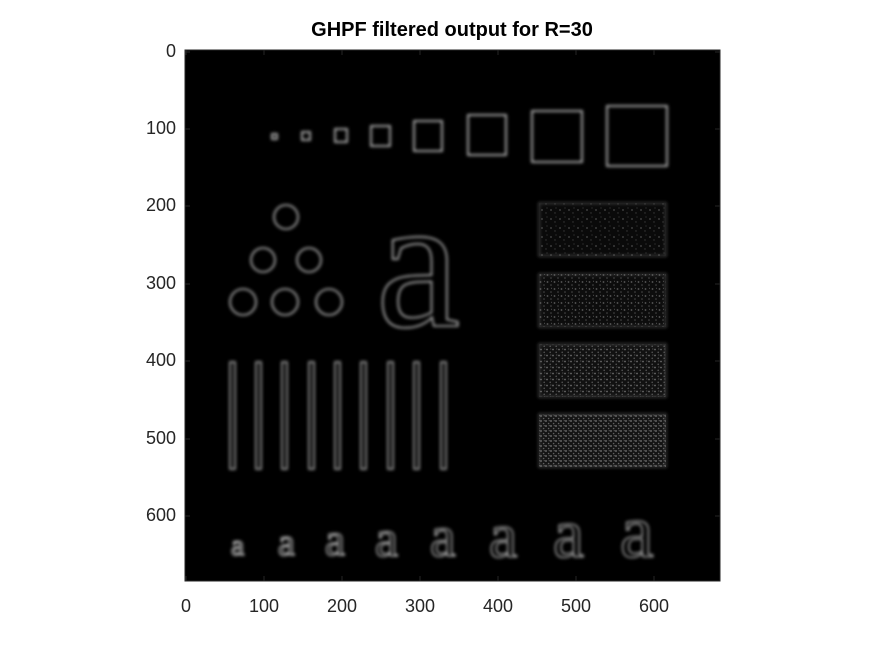 This screenshot has width=875, height=656. I want to click on circles-triangle, so click(286, 260).